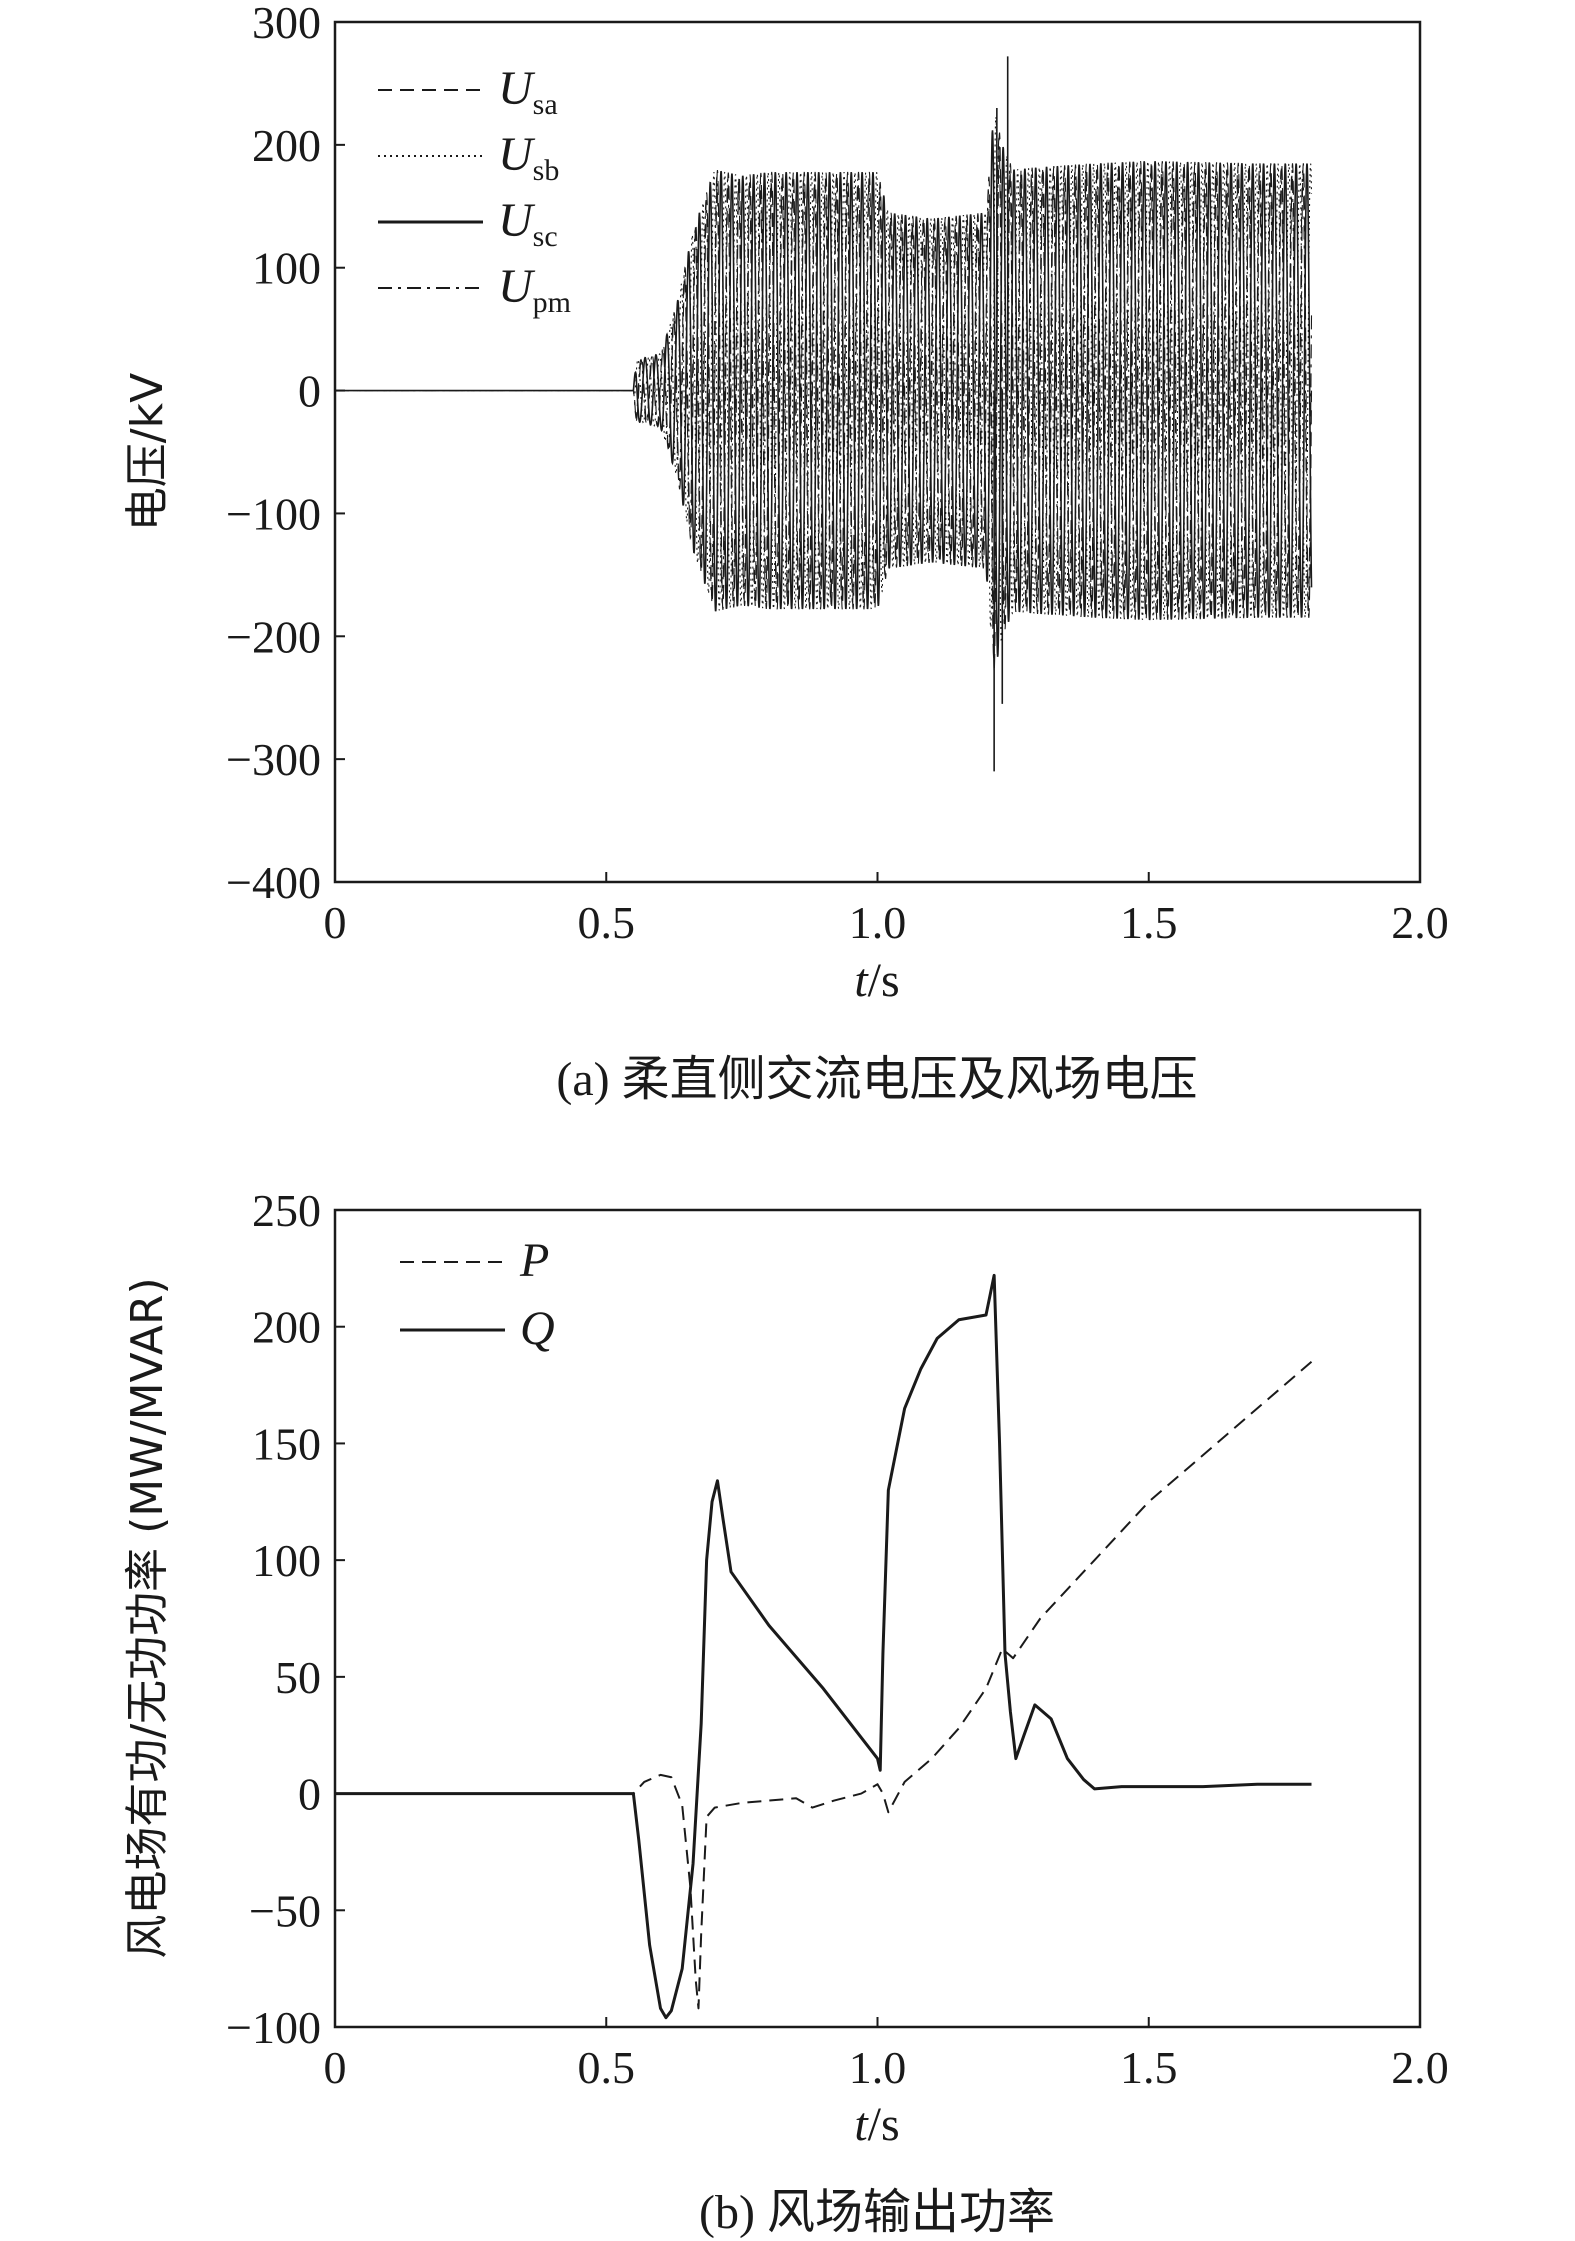 The image size is (1575, 2241). I want to click on y-axis-a: 300 200 100 0 −100 −200 −300 −400, so click(285, 454).